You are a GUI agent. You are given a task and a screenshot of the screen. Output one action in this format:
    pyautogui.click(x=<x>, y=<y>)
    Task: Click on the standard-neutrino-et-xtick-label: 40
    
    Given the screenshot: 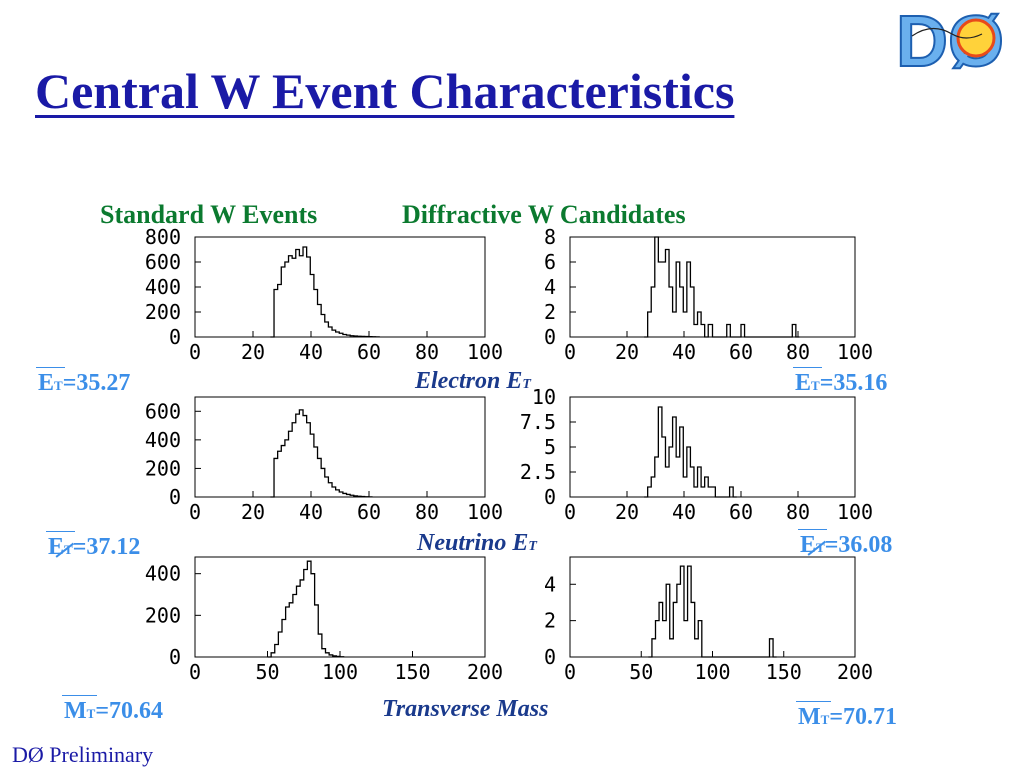 What is the action you would take?
    pyautogui.click(x=311, y=512)
    